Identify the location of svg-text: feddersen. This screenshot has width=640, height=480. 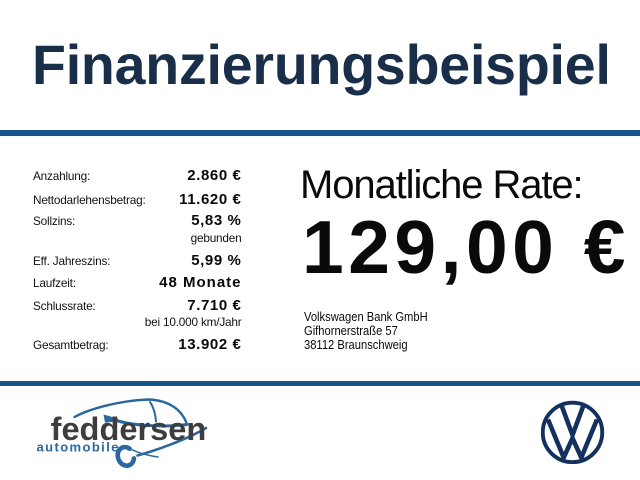
(129, 428).